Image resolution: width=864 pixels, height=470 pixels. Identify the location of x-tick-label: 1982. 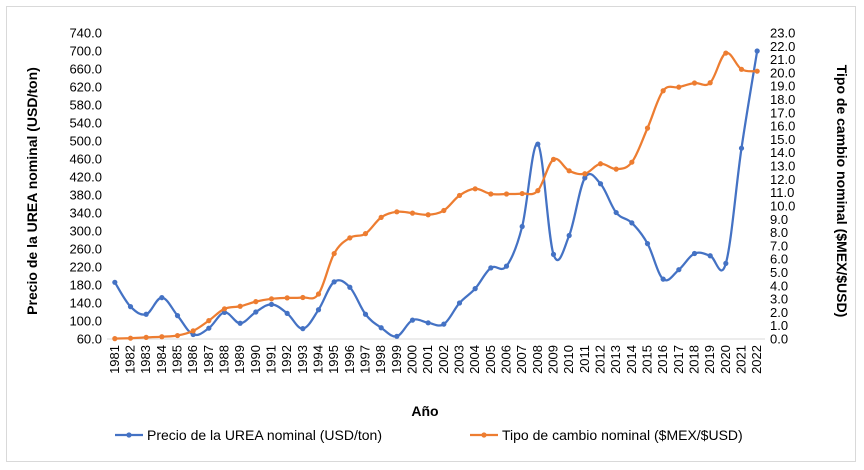
(130, 359).